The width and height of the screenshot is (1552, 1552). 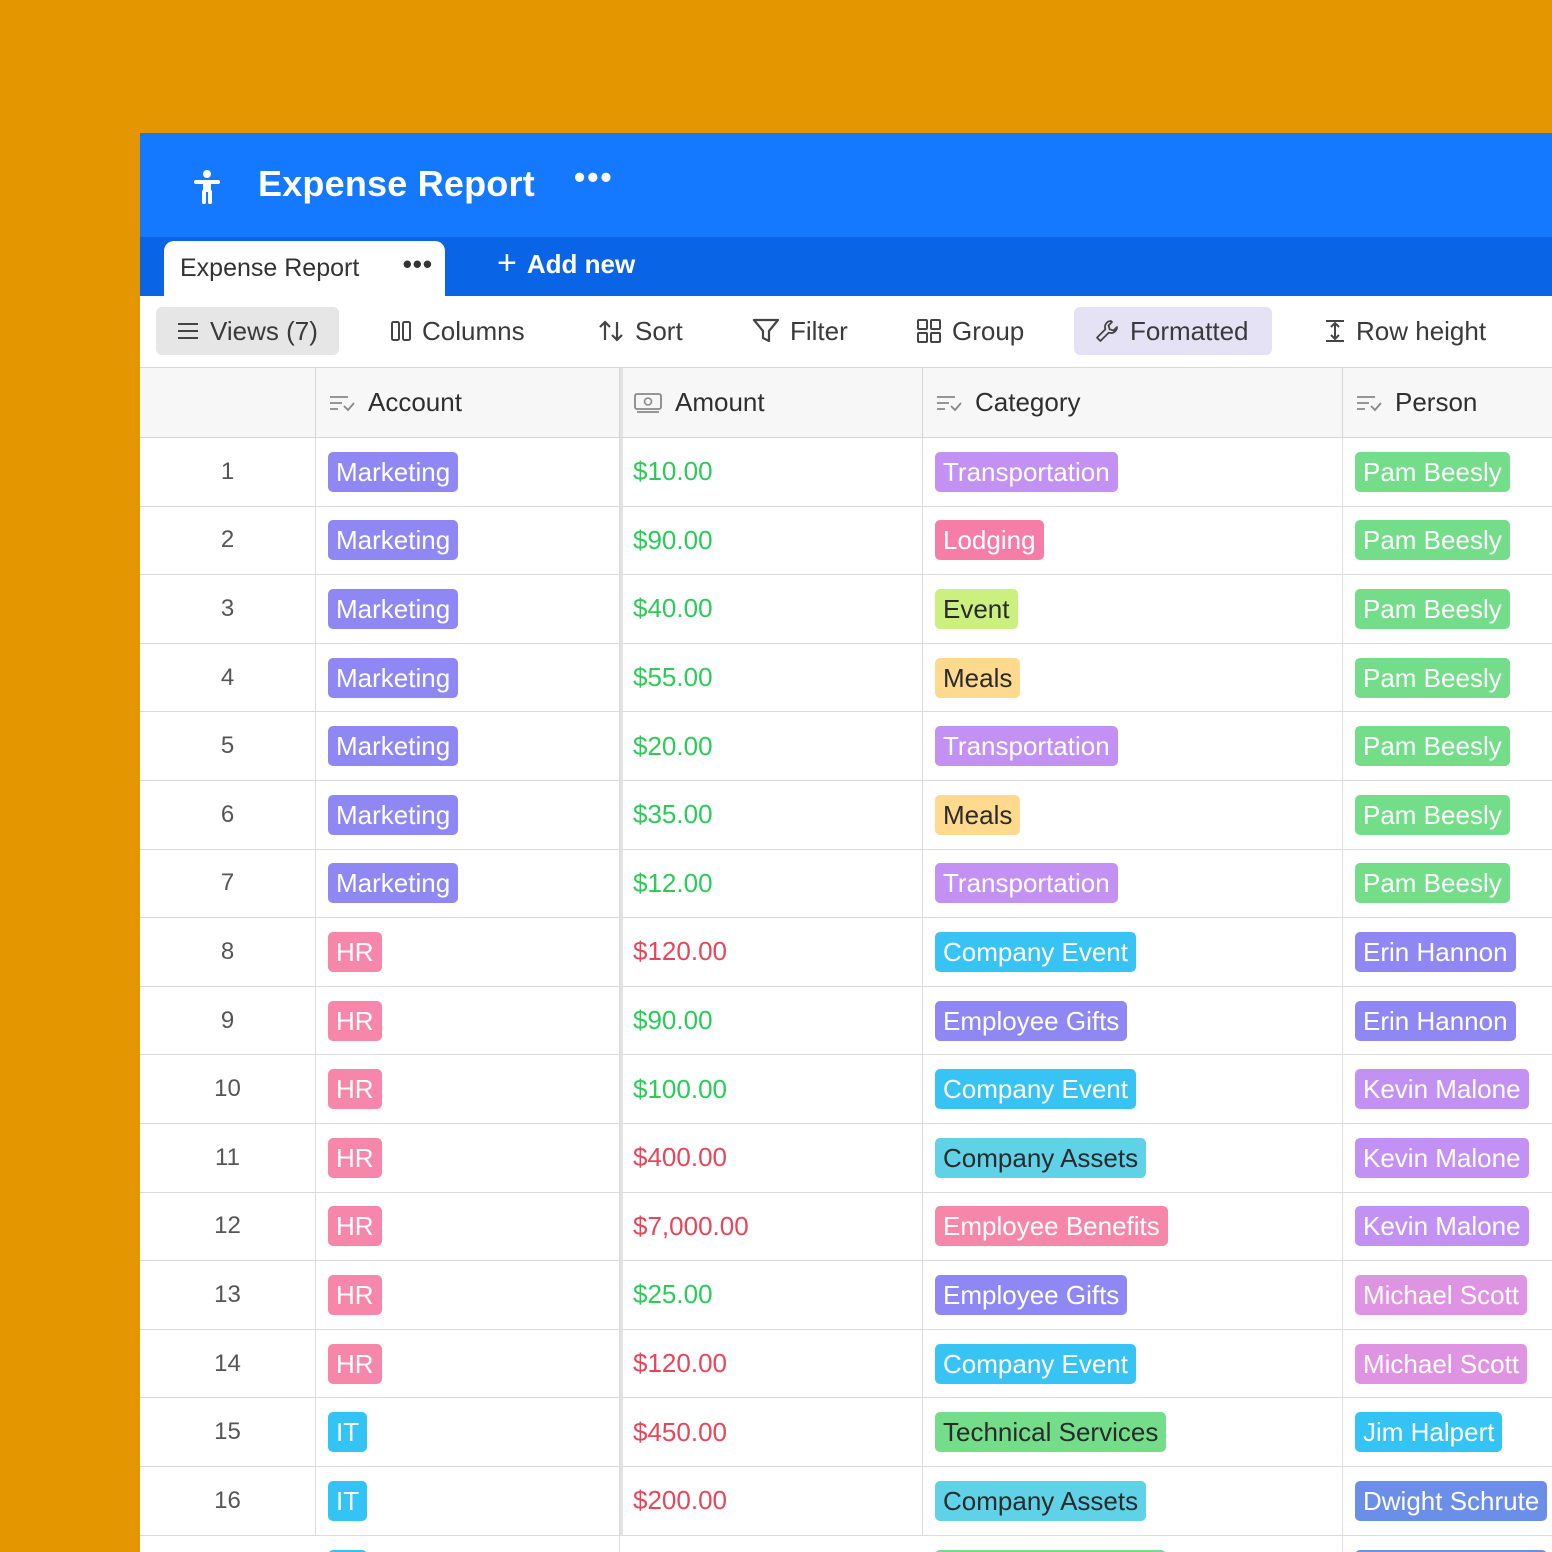 I want to click on filter-button: Filter, so click(x=800, y=331).